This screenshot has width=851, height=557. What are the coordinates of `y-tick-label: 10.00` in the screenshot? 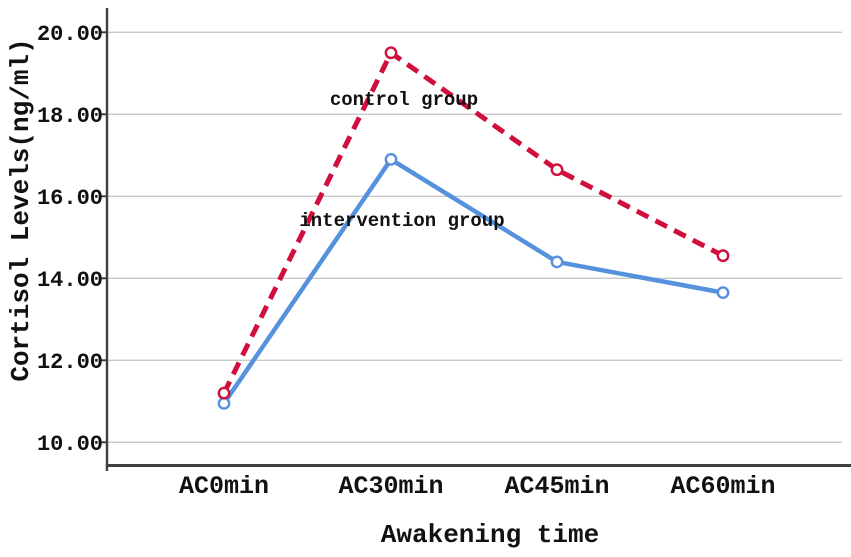 It's located at (70, 444).